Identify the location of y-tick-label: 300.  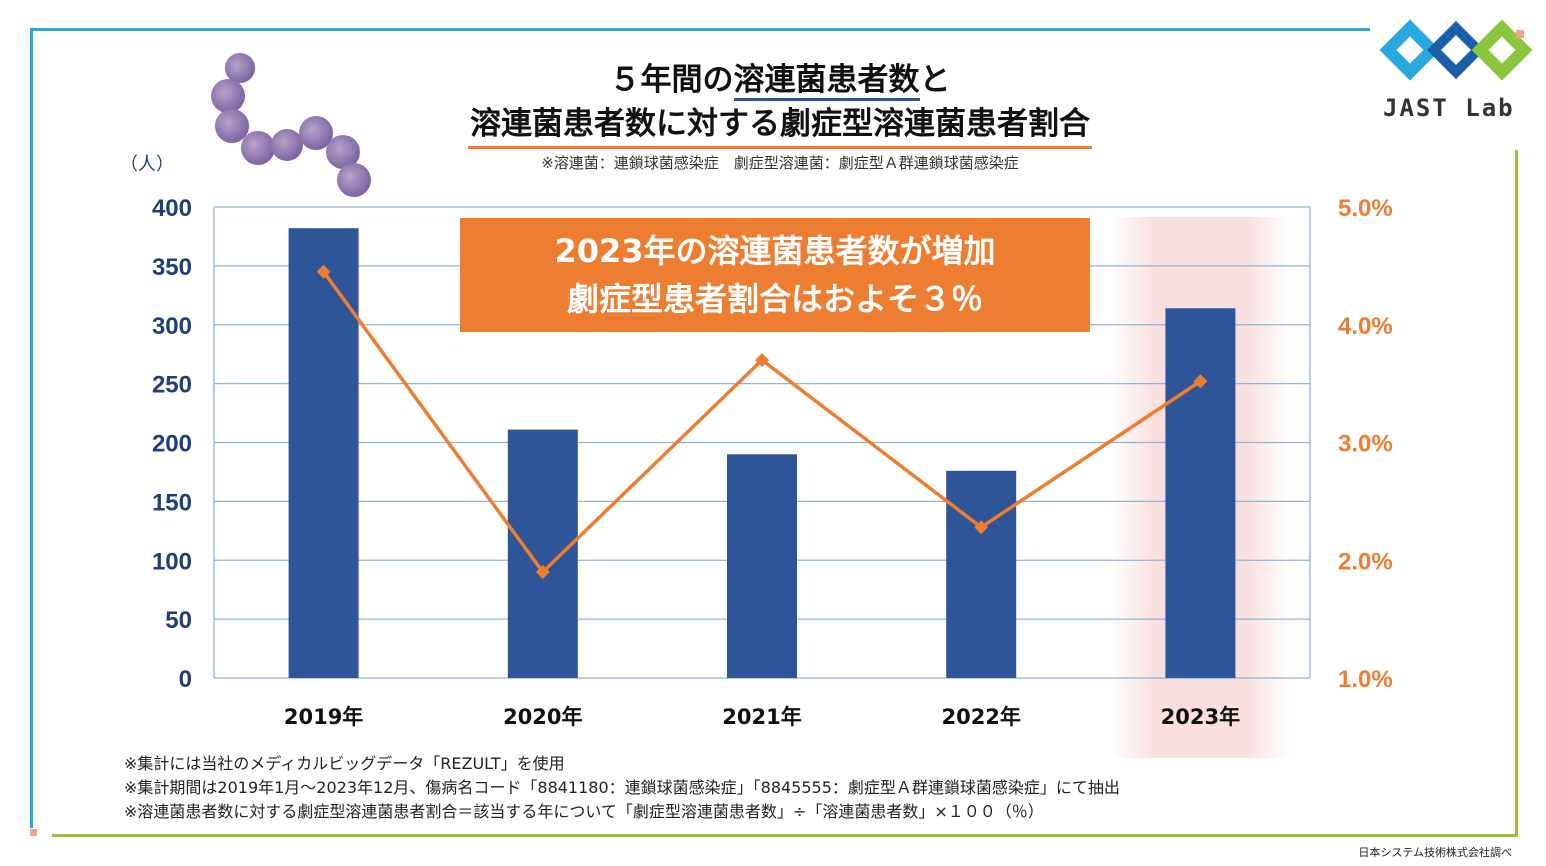
(172, 326).